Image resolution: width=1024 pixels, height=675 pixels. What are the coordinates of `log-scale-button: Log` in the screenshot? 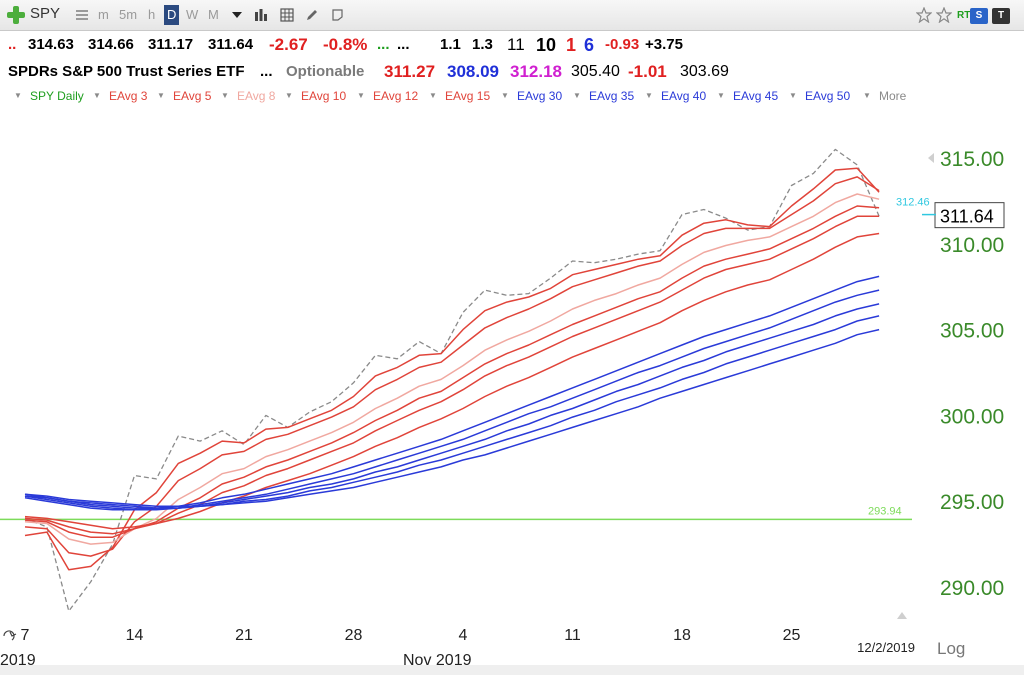 It's located at (951, 648).